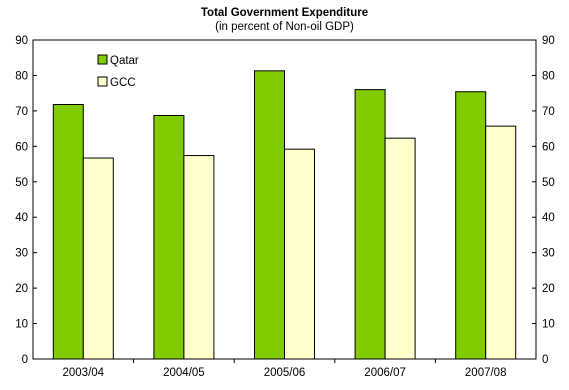 The width and height of the screenshot is (569, 390). Describe the element at coordinates (284, 27) in the screenshot. I see `chart-subtitle: (in percent of Non-oil GDP)` at that location.